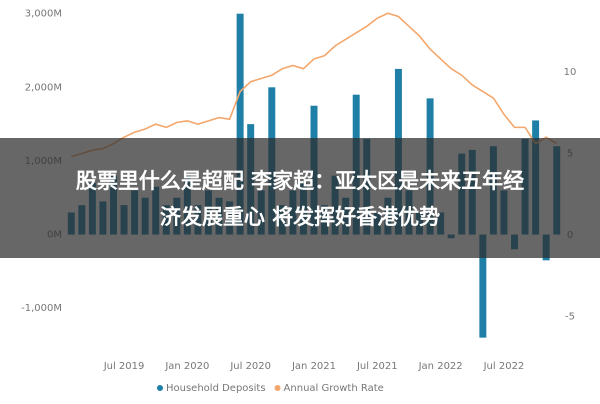 The width and height of the screenshot is (600, 404). What do you see at coordinates (570, 72) in the screenshot?
I see `y2-tick-label: 10` at bounding box center [570, 72].